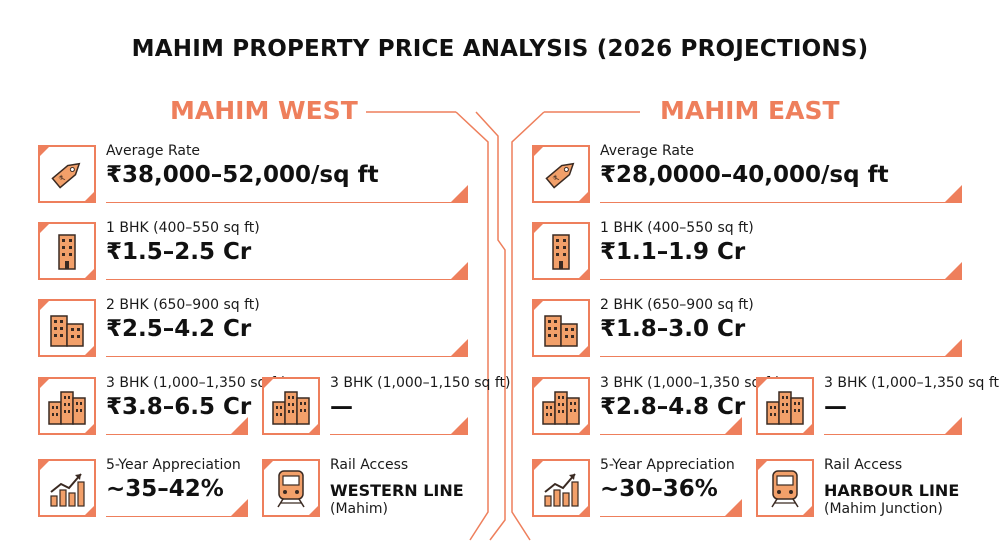 Image resolution: width=1000 pixels, height=558 pixels. I want to click on west-average-rate-card: ₹ Average Rate ₹38,000–52,000/sq ft, so click(253, 173).